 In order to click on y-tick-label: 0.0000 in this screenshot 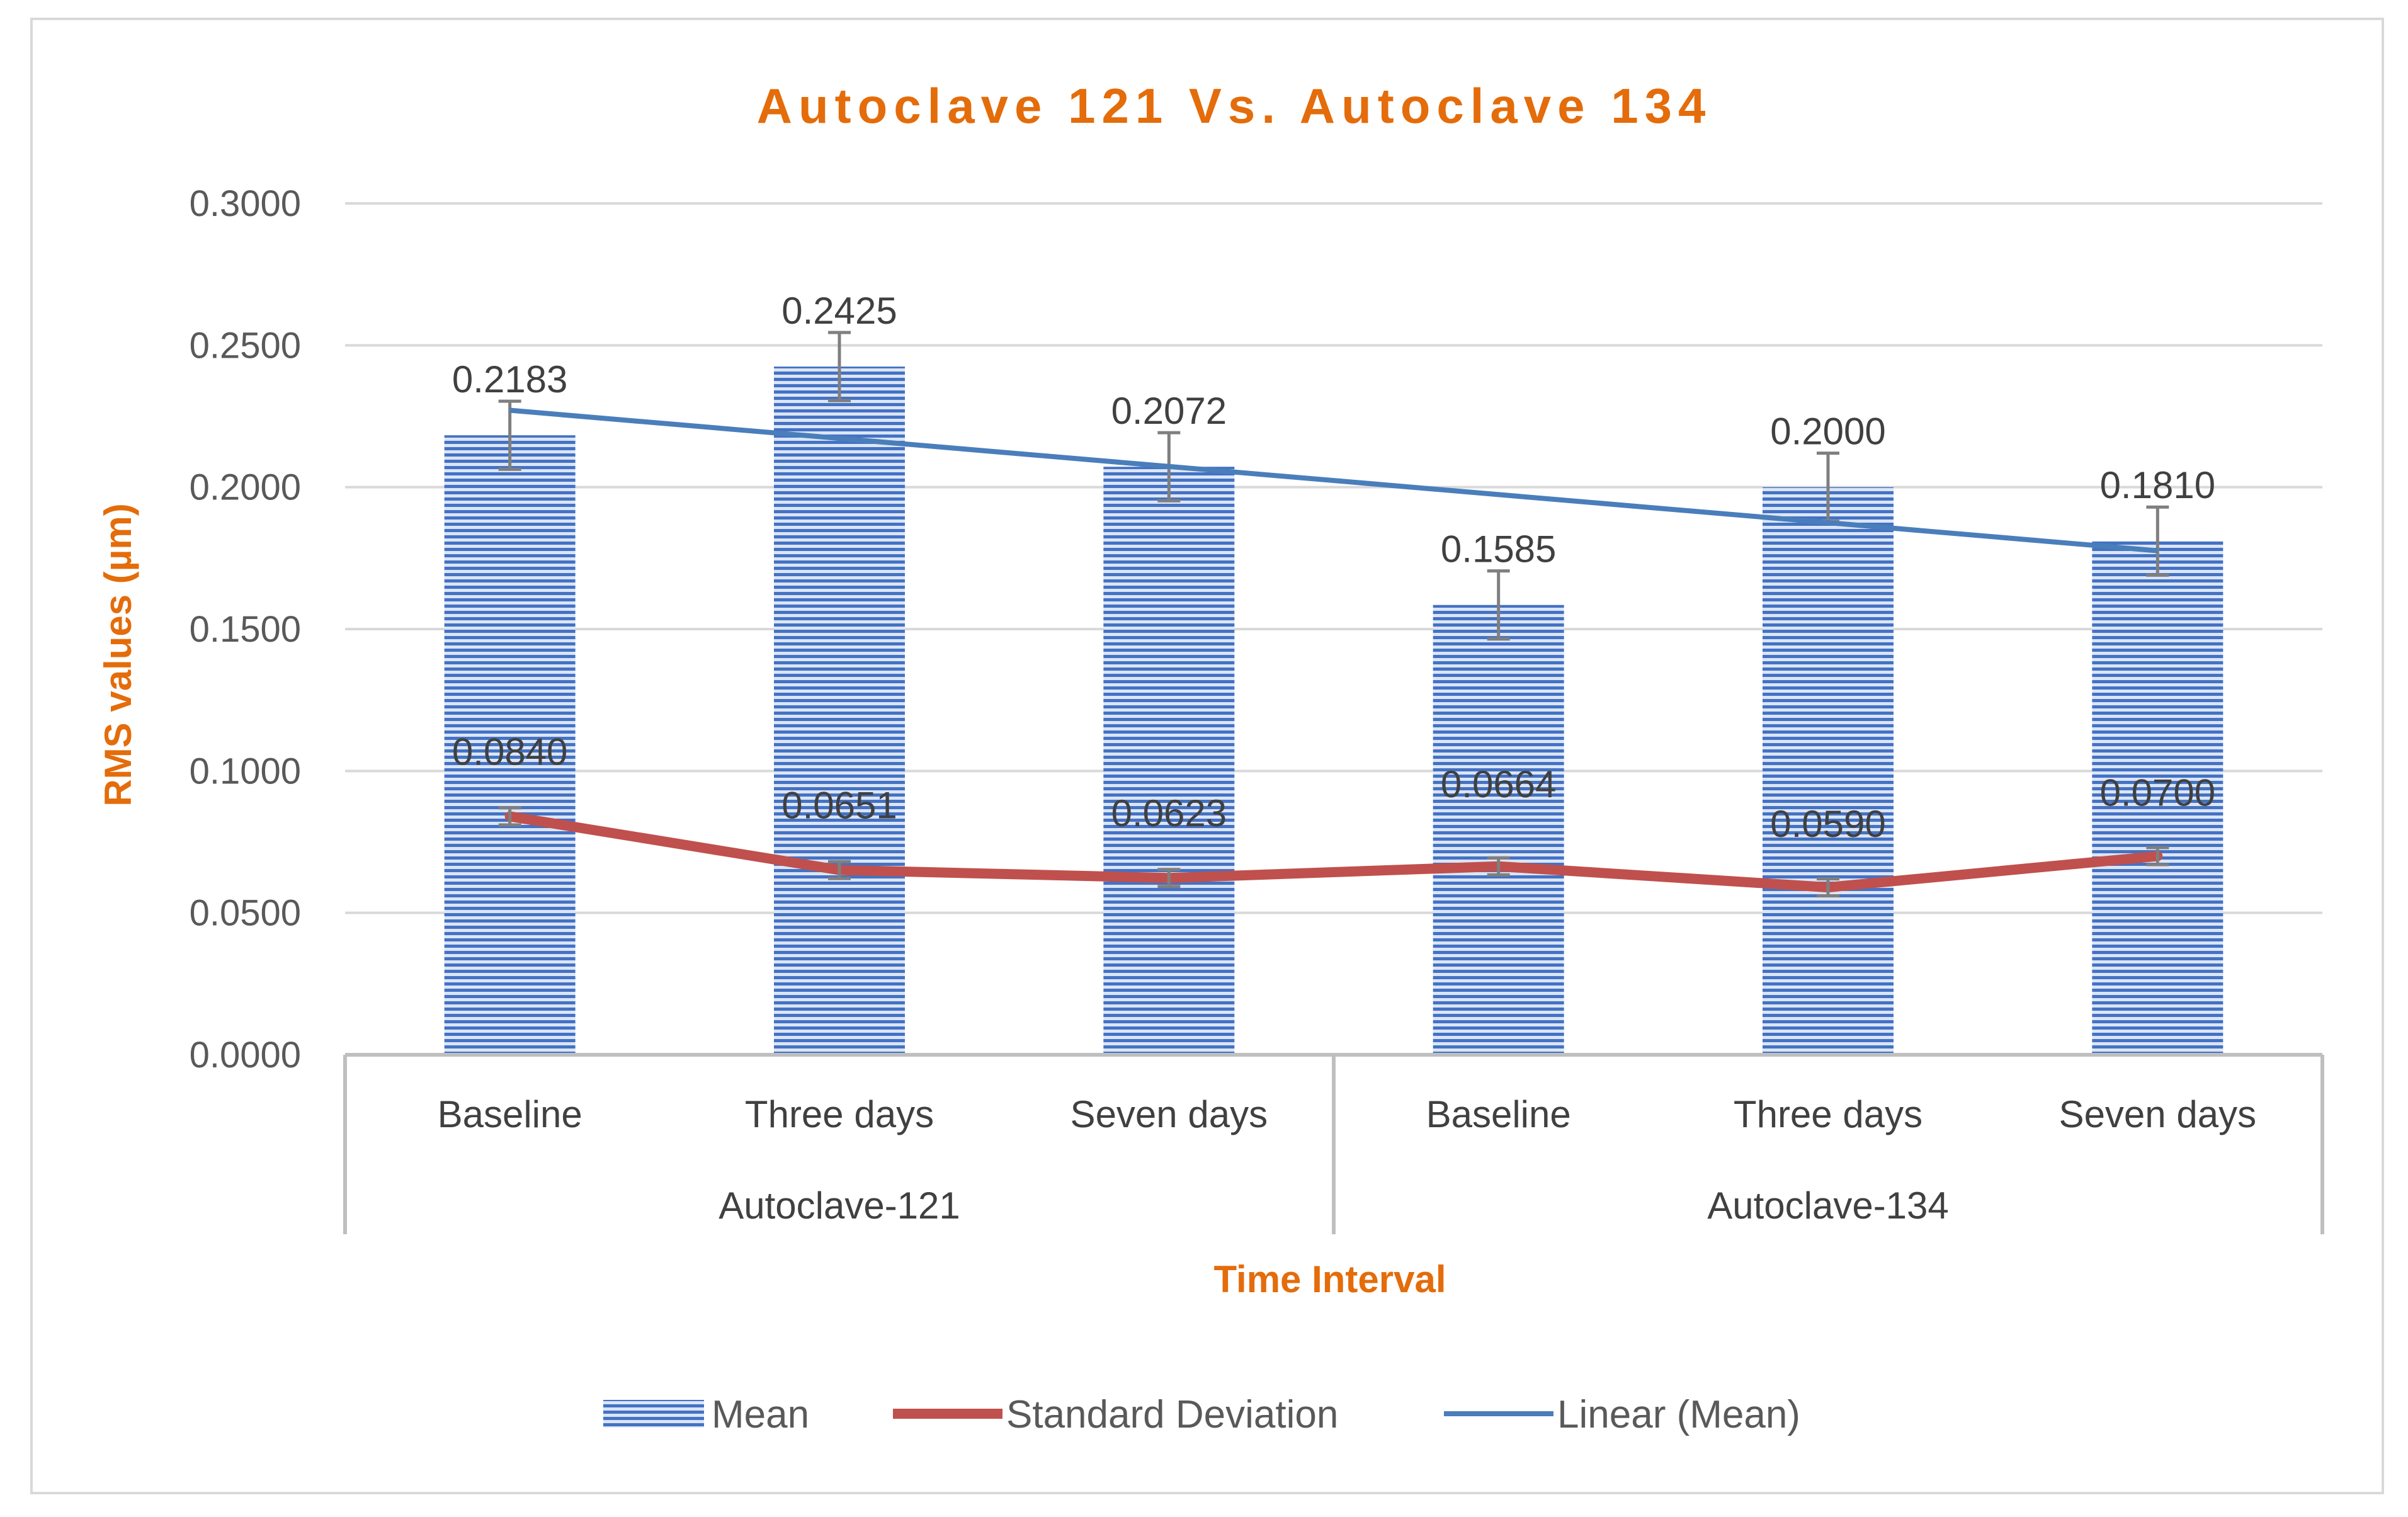, I will do `click(245, 1055)`.